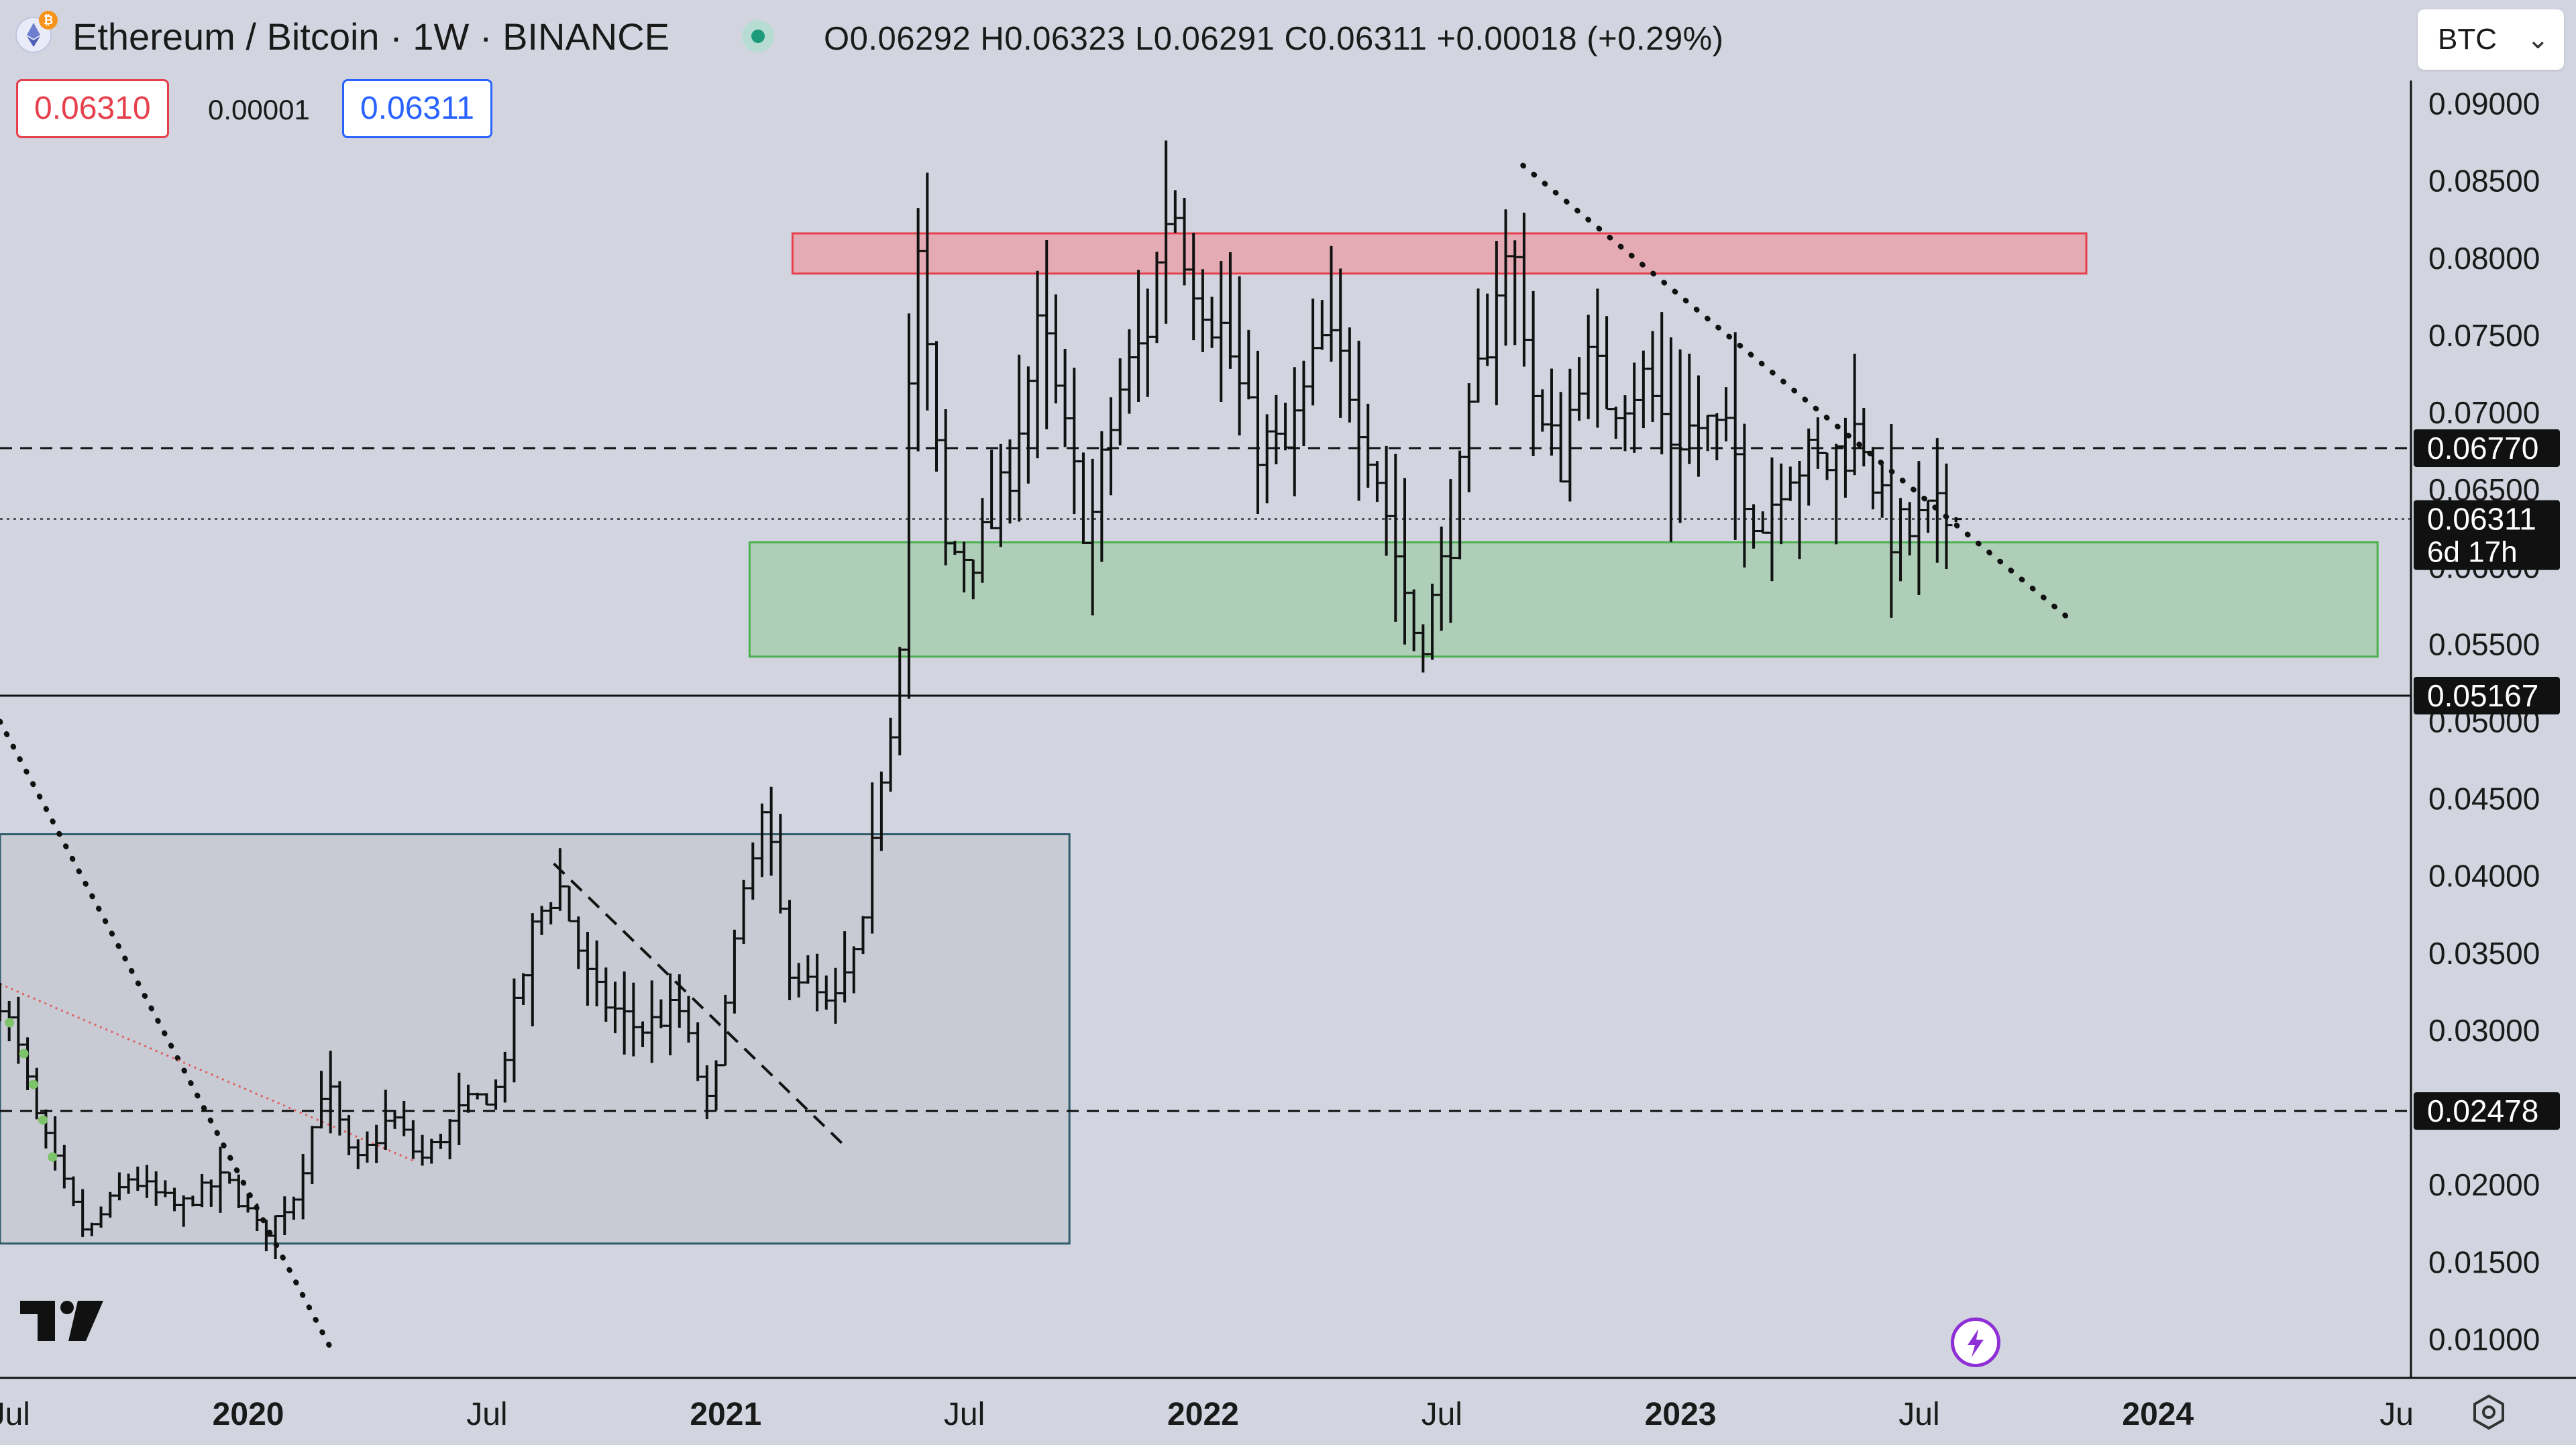 This screenshot has width=2576, height=1445. Describe the element at coordinates (63, 1321) in the screenshot. I see `tradingview-logo-icon` at that location.